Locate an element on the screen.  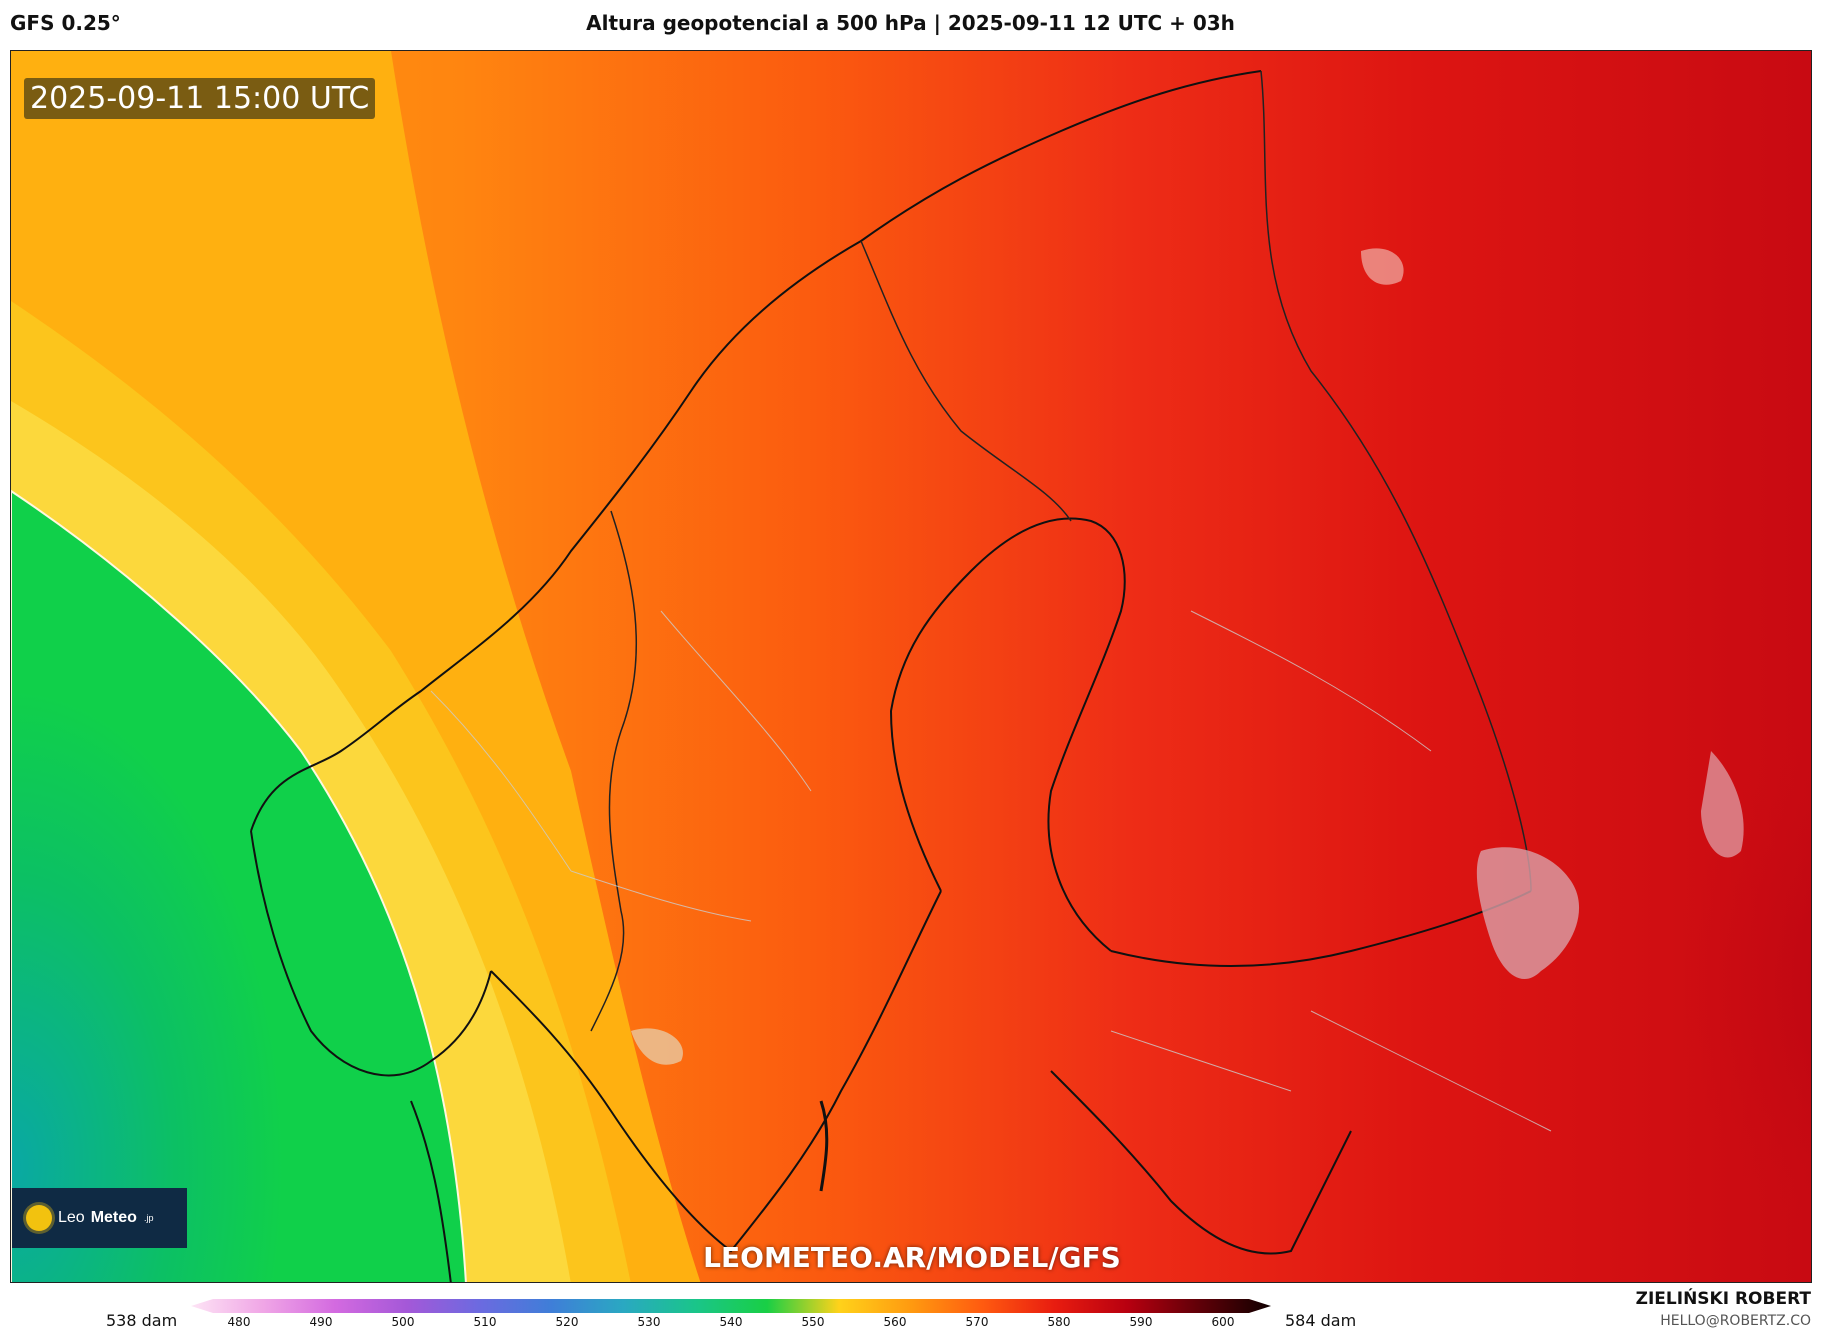
finland-russia-border is located at coordinates (1396, 481).